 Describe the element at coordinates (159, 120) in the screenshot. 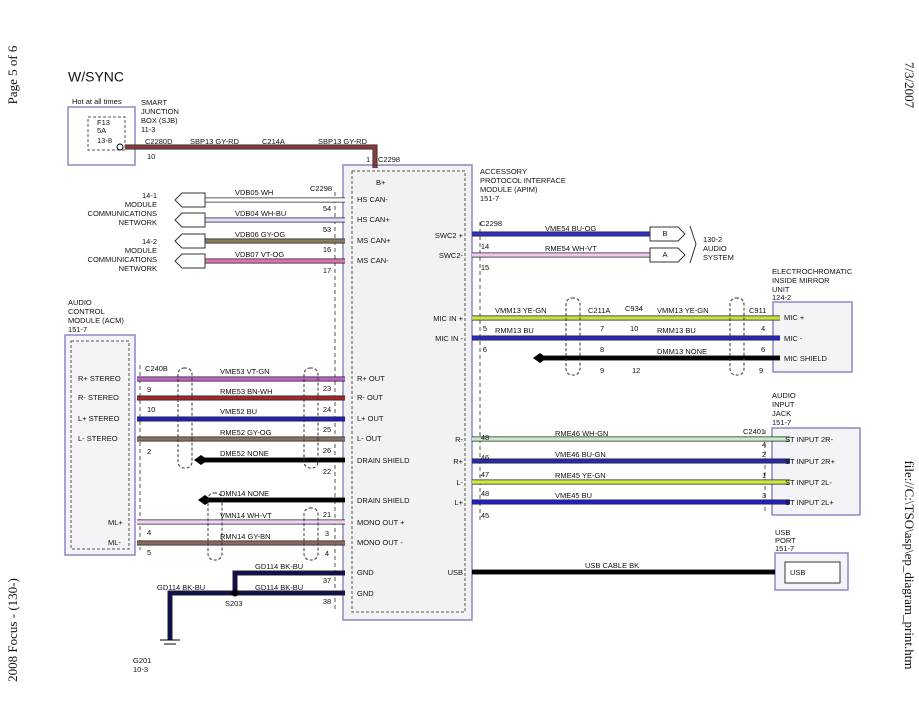

I see `label: BOX (SJB)` at that location.